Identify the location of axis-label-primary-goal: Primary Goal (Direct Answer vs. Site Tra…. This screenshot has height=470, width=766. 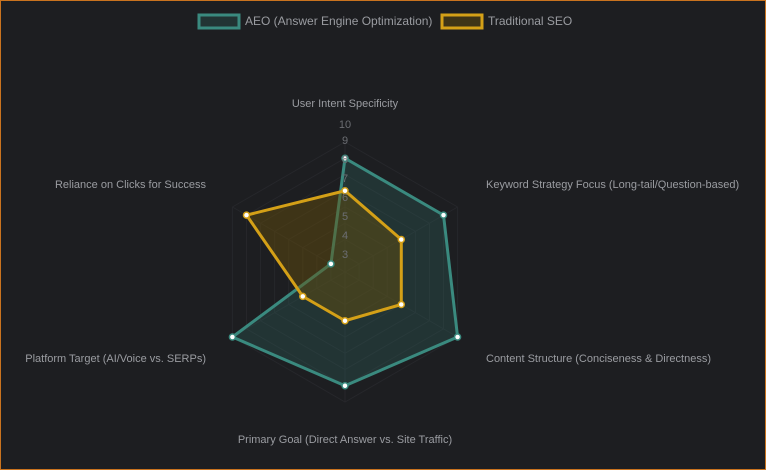
(345, 440).